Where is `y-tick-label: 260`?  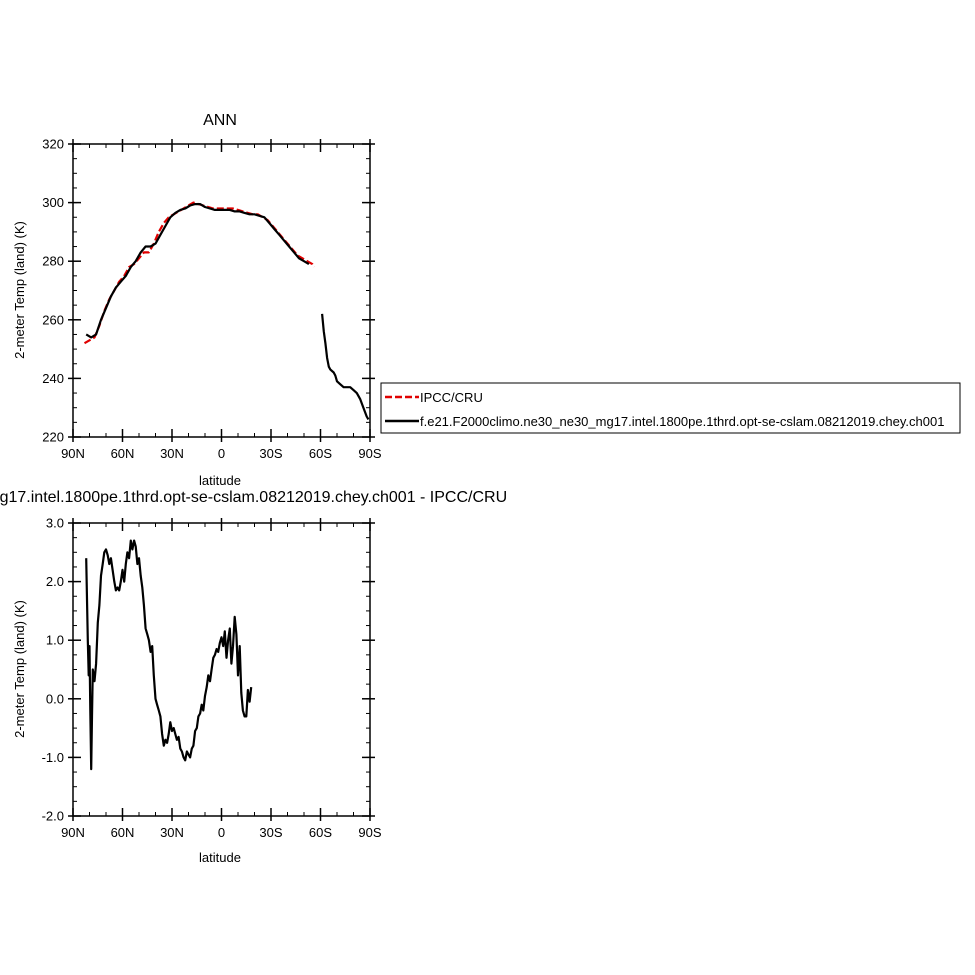 y-tick-label: 260 is located at coordinates (53, 319).